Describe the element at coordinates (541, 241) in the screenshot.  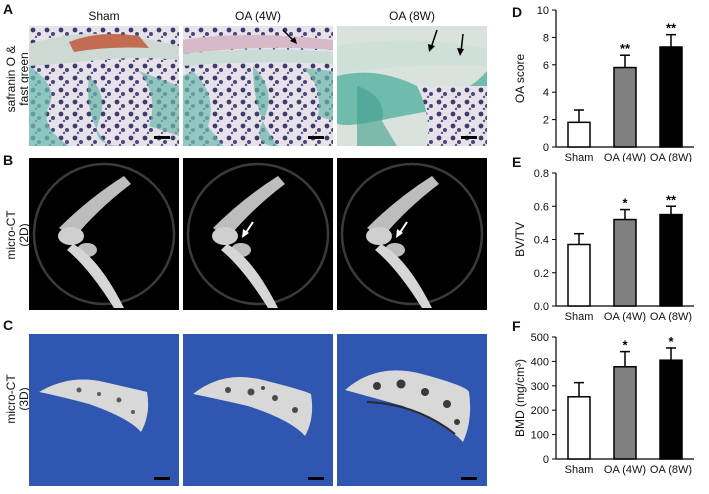
I see `y-tick-label: 0.4` at that location.